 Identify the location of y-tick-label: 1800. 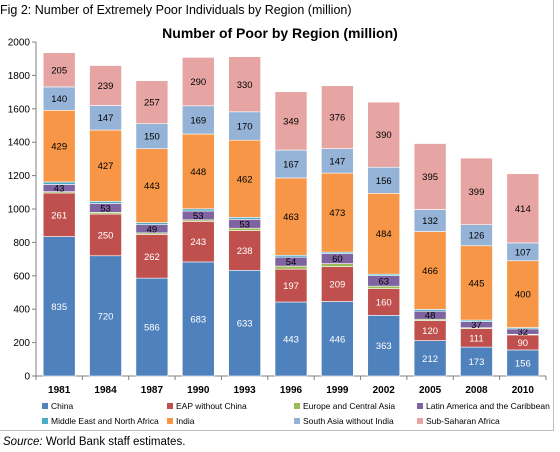
(19, 76).